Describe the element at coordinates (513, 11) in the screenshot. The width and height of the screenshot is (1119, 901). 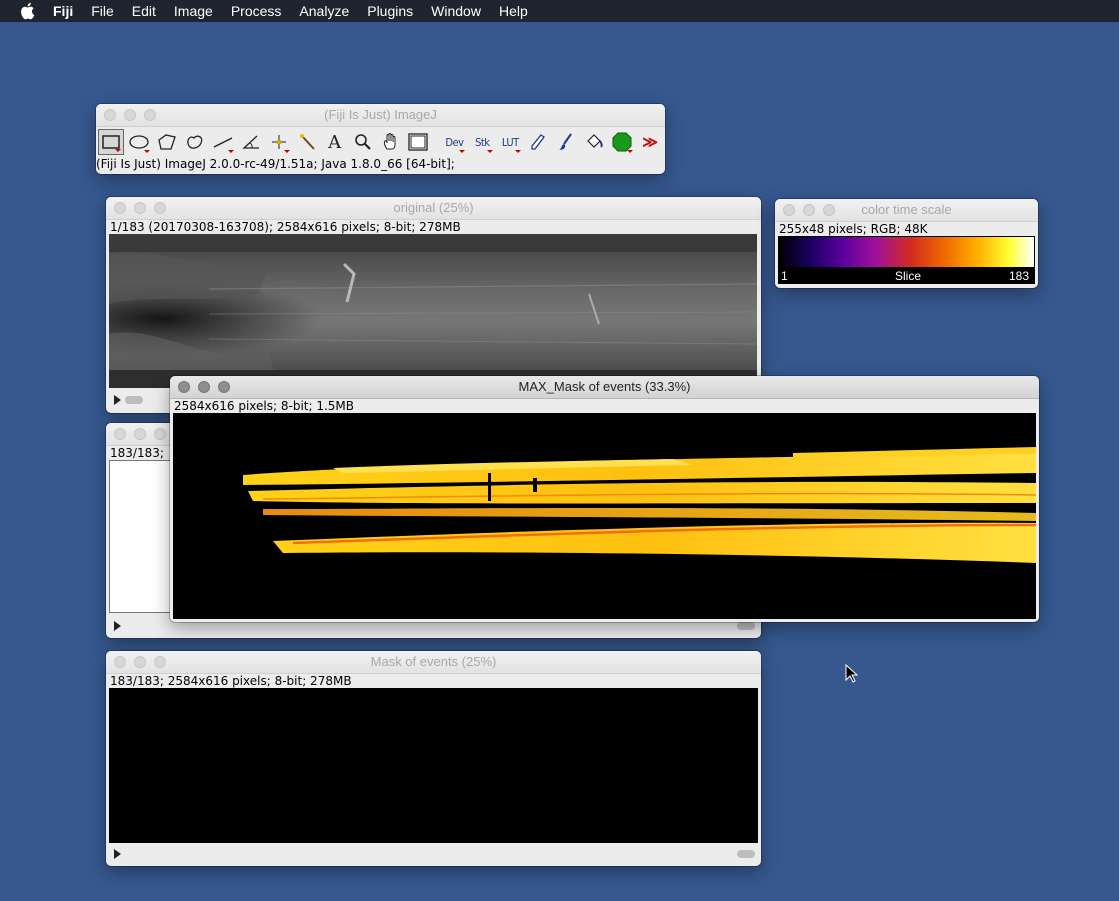
I see `menu-help: Help` at that location.